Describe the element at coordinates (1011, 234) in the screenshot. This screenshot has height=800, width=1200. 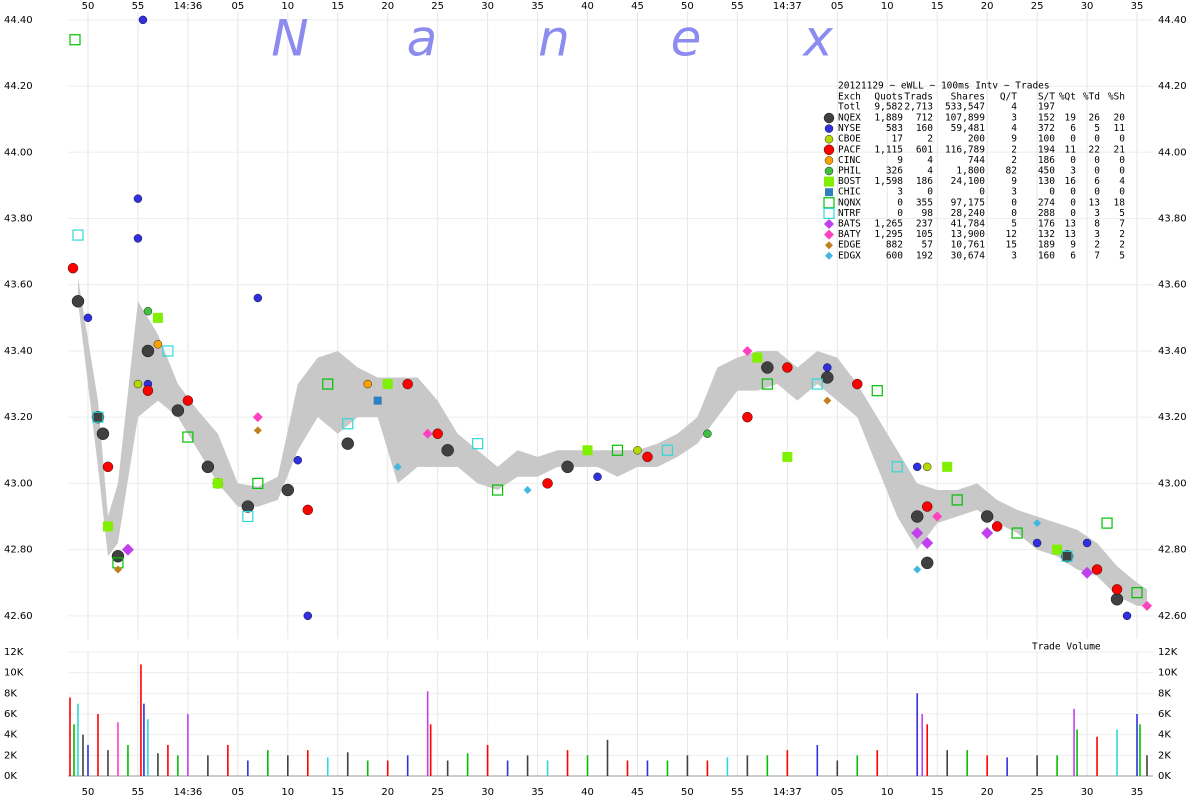
I see `legend-stat: 12` at that location.